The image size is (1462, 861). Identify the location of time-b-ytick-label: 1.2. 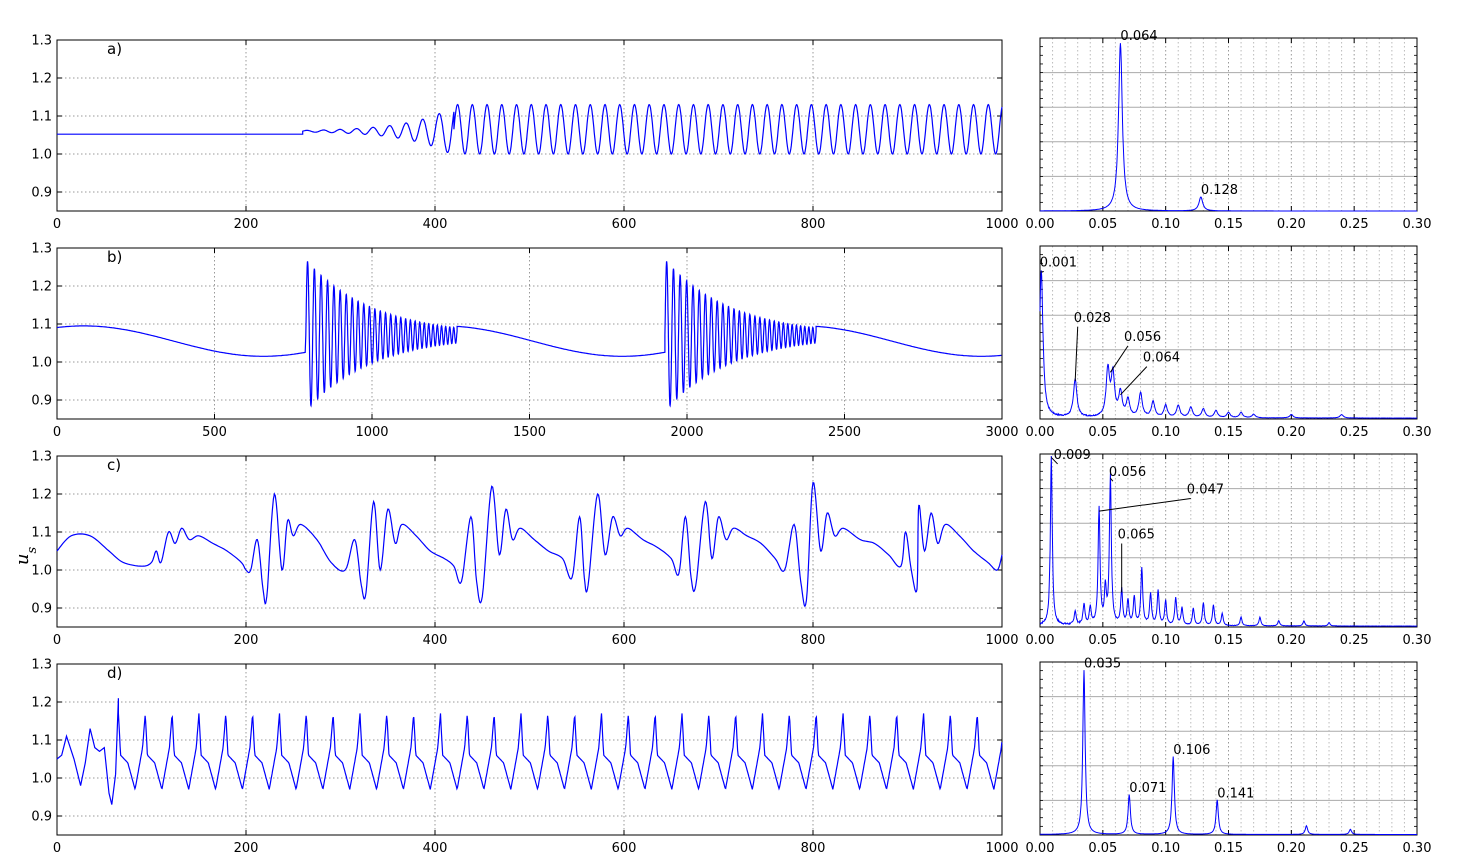
(41, 287).